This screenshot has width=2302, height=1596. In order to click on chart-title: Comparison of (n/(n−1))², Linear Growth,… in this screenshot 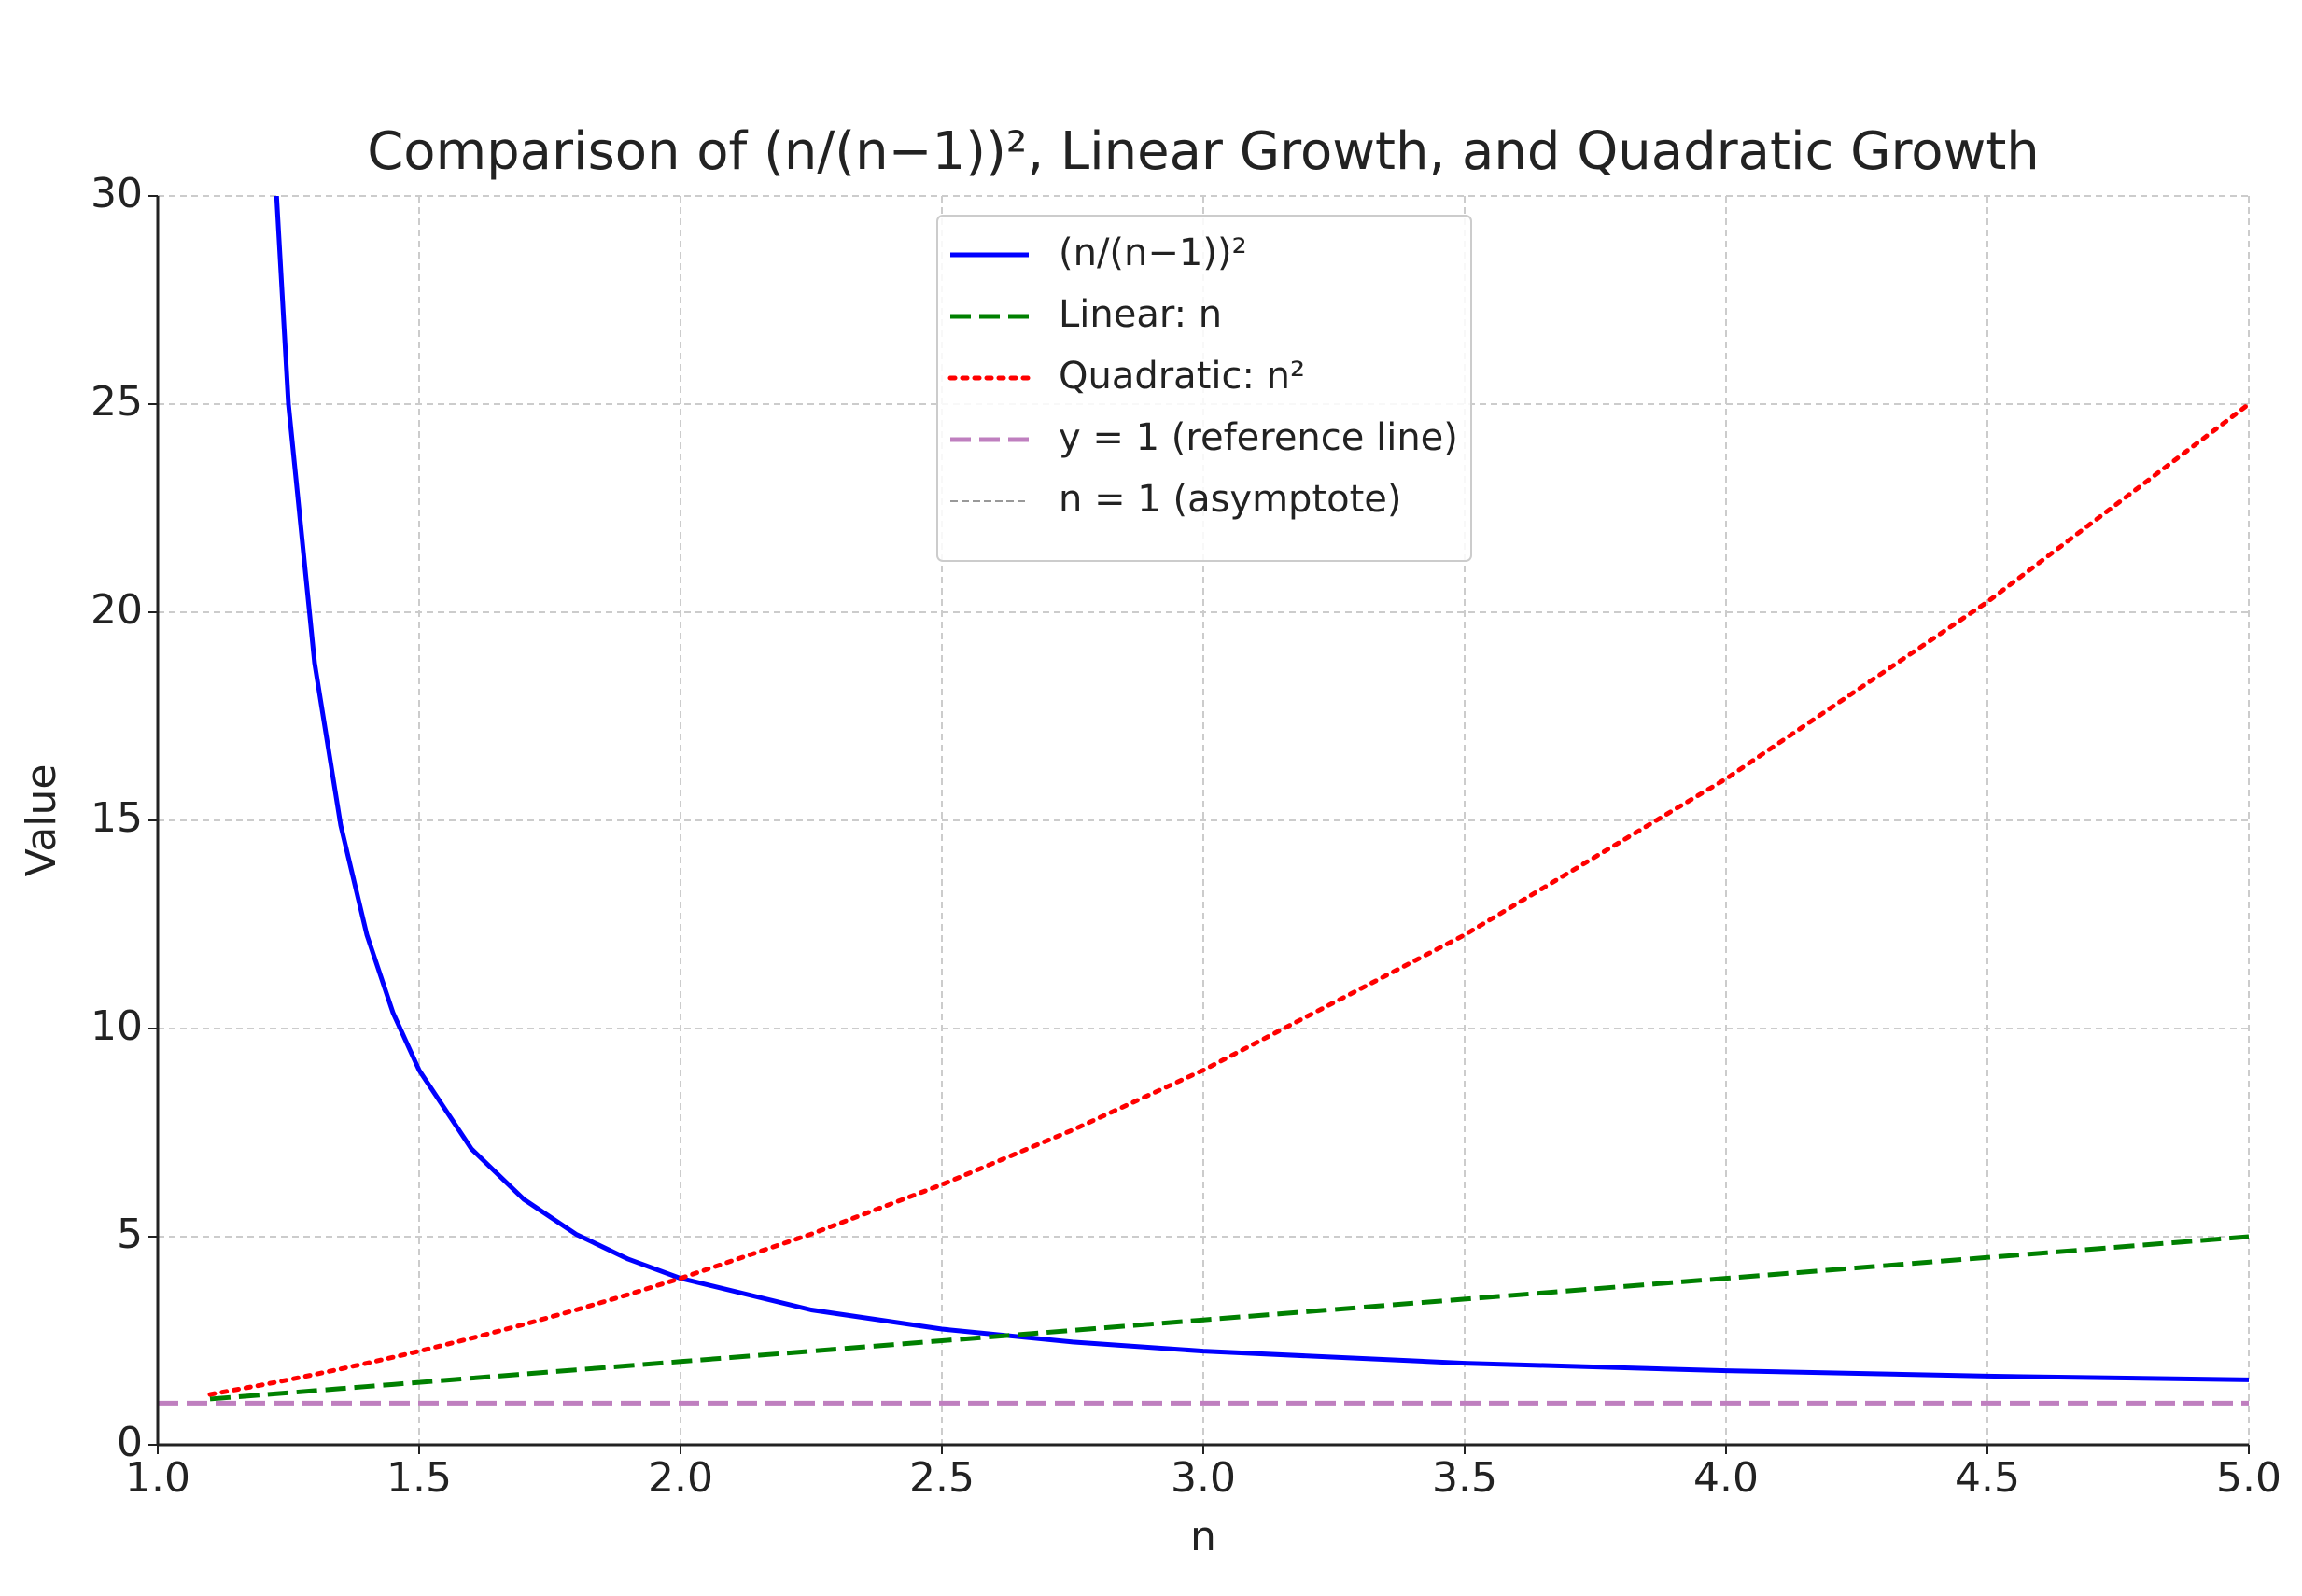, I will do `click(1203, 151)`.